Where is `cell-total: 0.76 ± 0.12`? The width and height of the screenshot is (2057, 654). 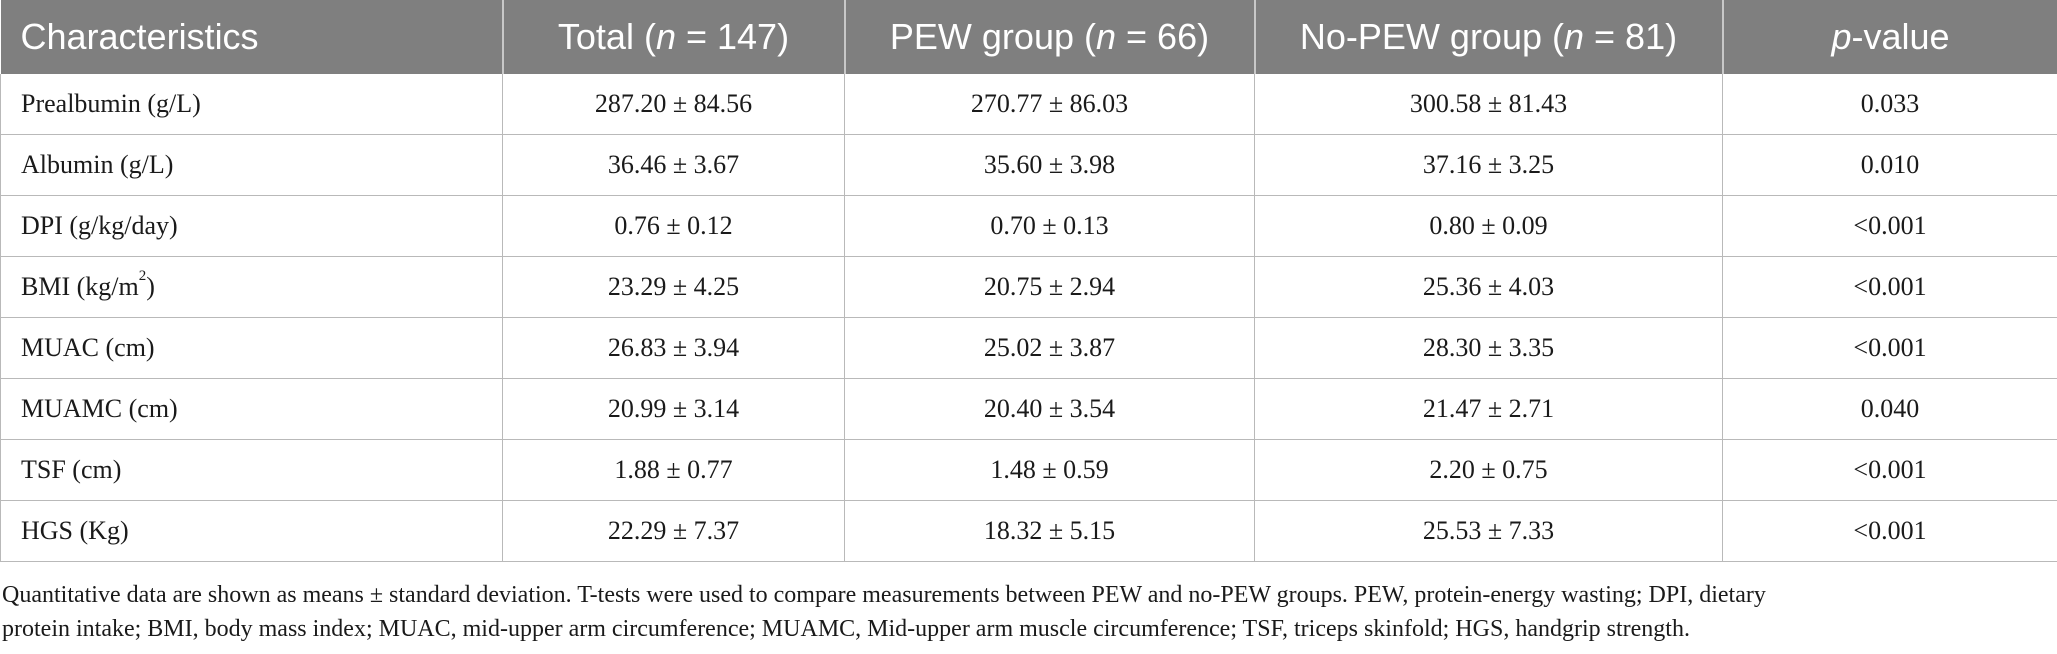 cell-total: 0.76 ± 0.12 is located at coordinates (673, 226).